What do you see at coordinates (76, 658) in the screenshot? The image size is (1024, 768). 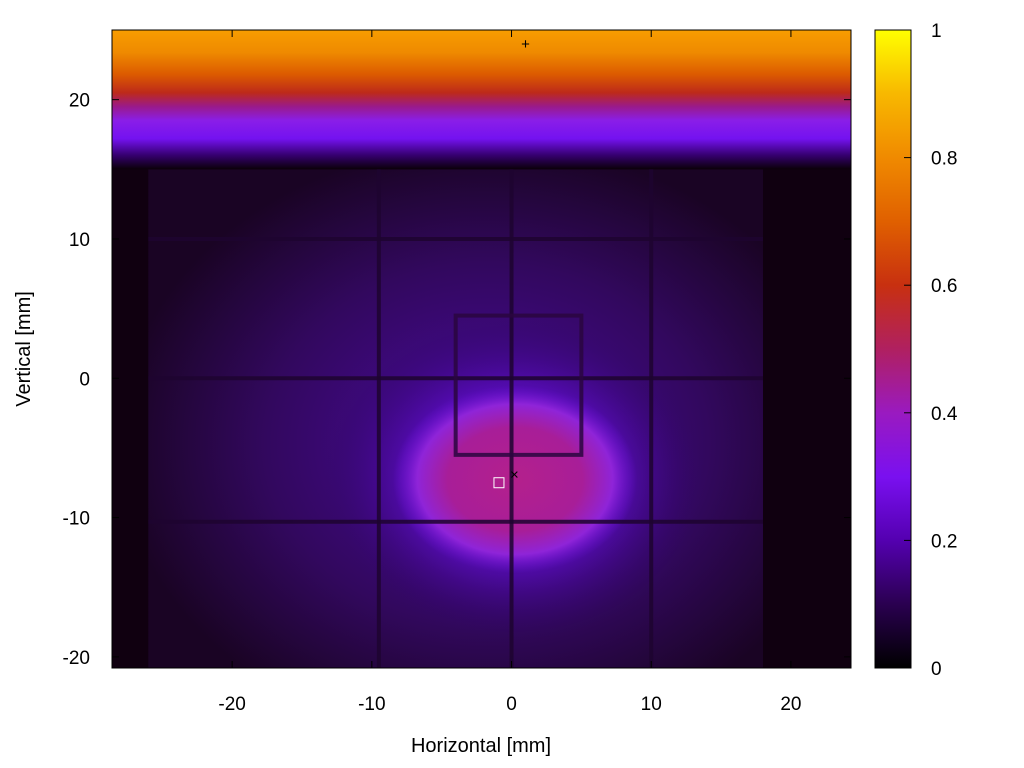 I see `y-tick-label: -20` at bounding box center [76, 658].